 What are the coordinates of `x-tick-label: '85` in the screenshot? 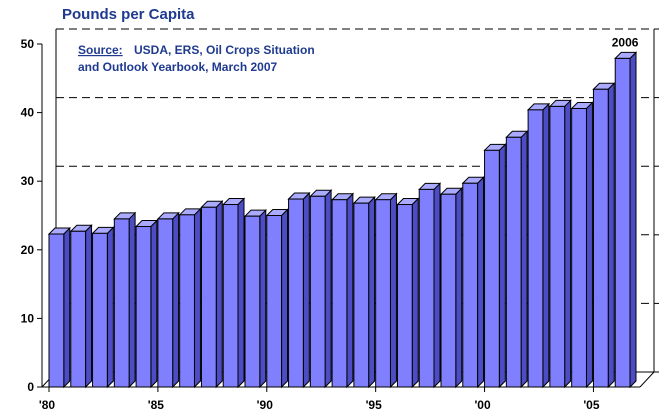 It's located at (156, 405).